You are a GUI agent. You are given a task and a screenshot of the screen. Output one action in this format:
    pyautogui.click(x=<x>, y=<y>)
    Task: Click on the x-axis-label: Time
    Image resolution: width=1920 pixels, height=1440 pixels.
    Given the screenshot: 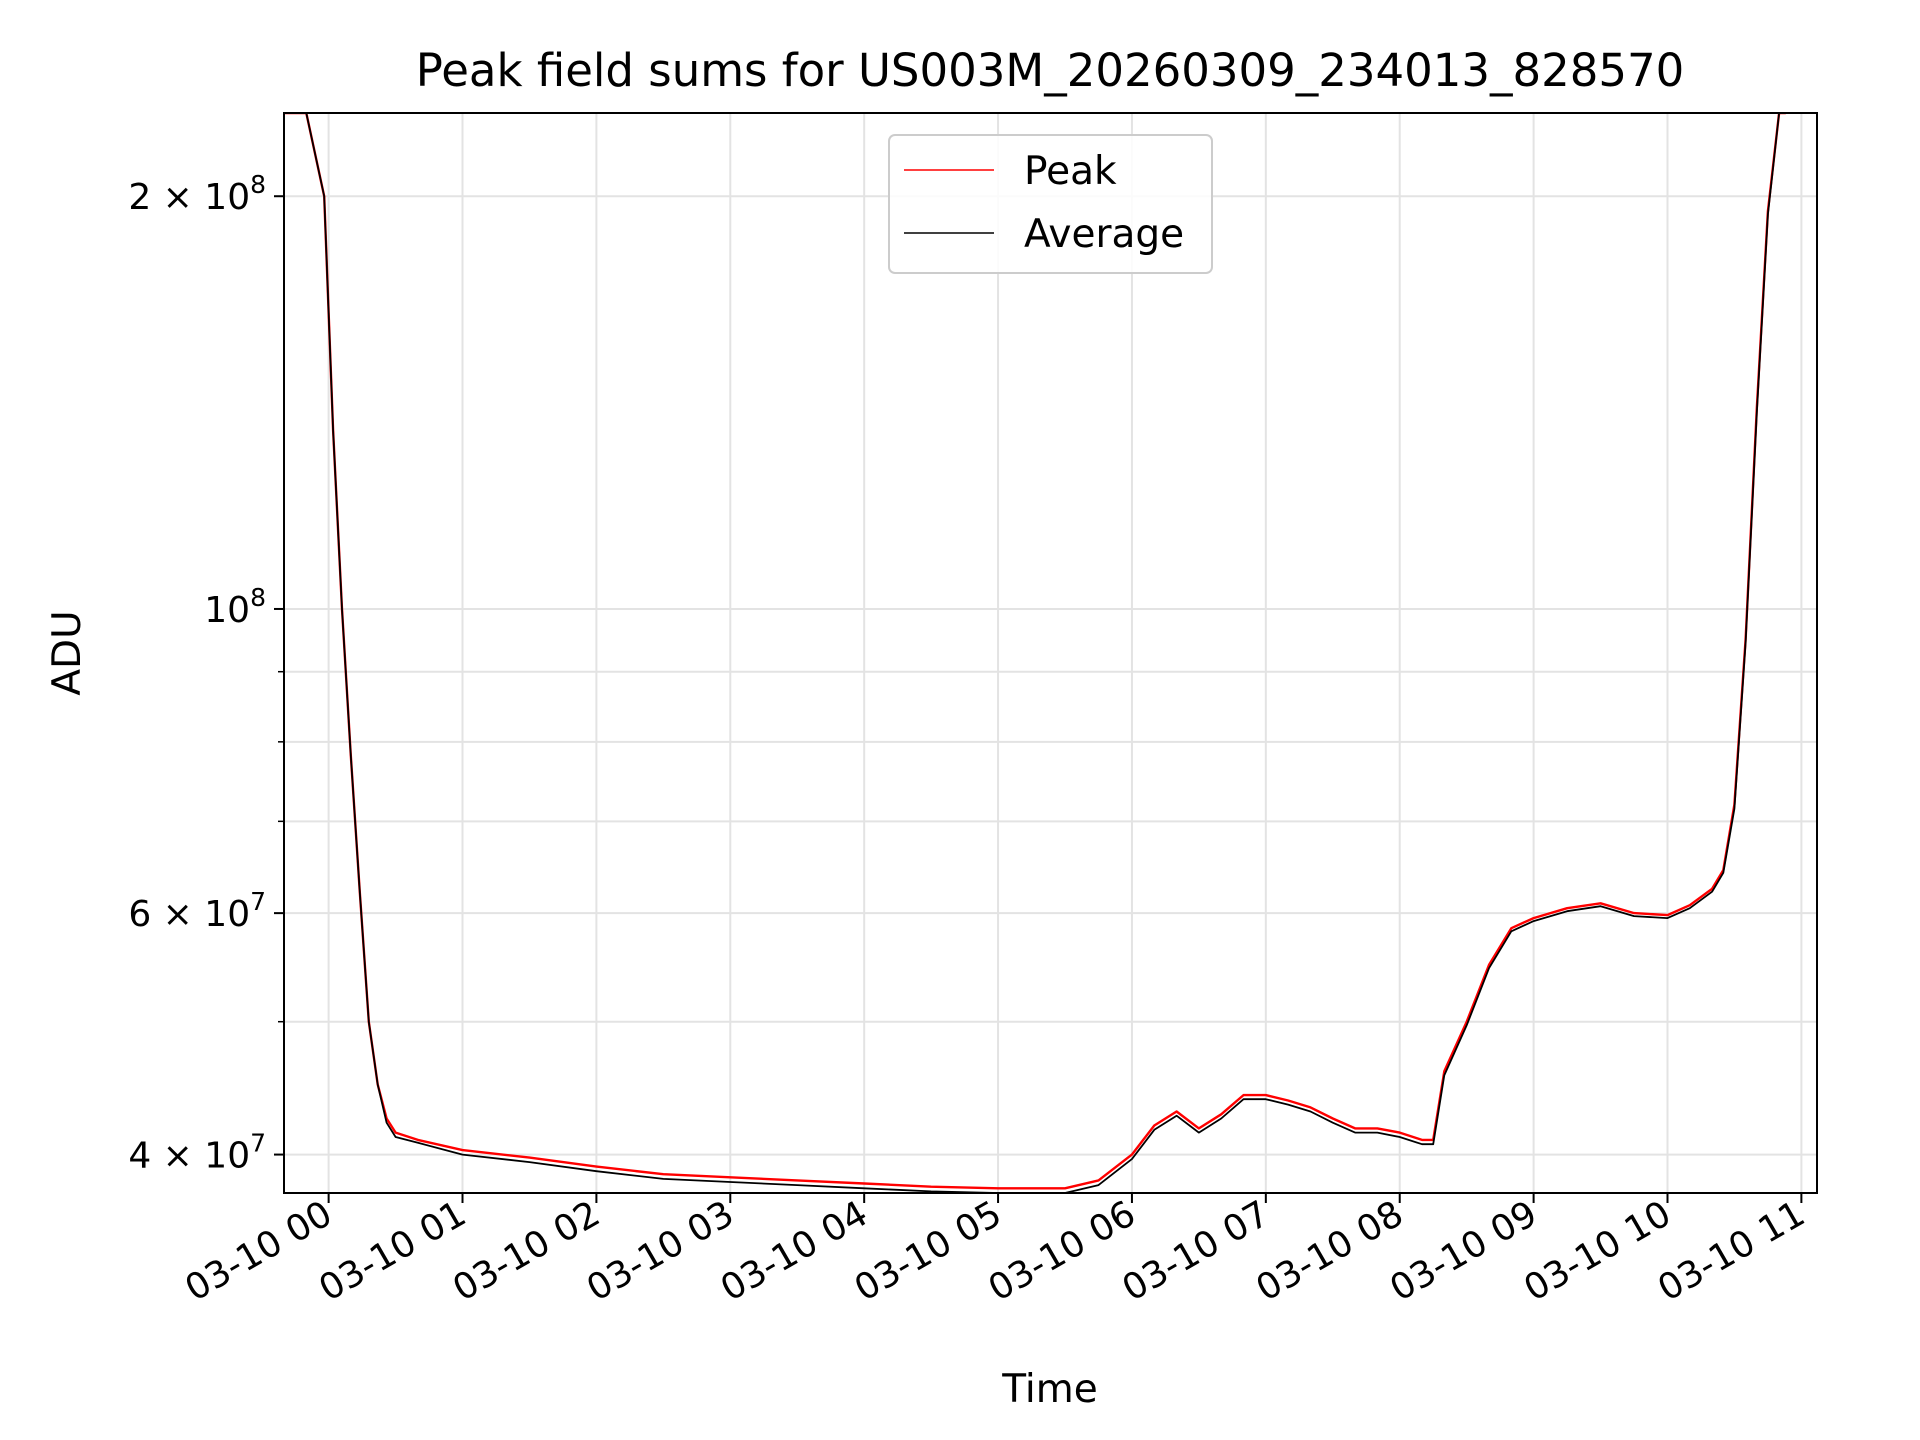 What is the action you would take?
    pyautogui.click(x=1049, y=1389)
    